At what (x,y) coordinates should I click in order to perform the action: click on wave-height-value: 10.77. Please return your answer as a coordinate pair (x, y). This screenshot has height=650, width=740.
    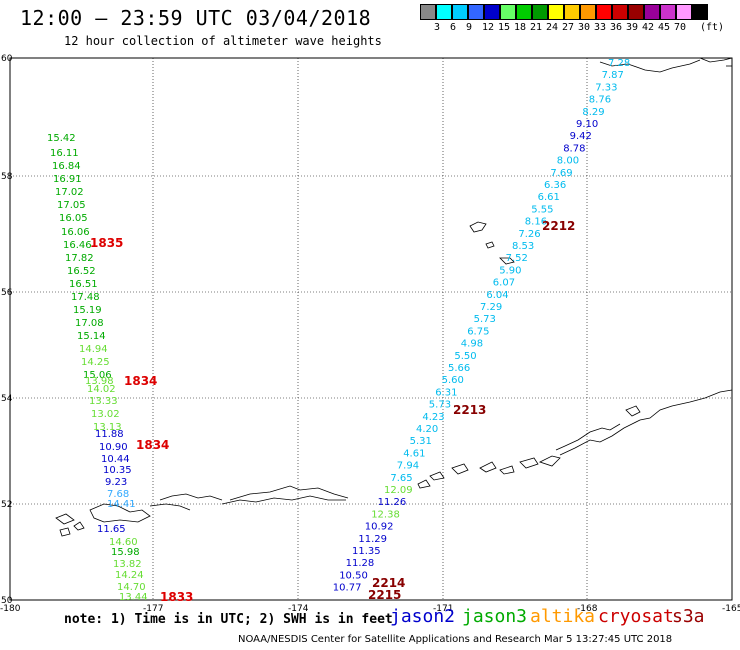
    Looking at the image, I should click on (347, 588).